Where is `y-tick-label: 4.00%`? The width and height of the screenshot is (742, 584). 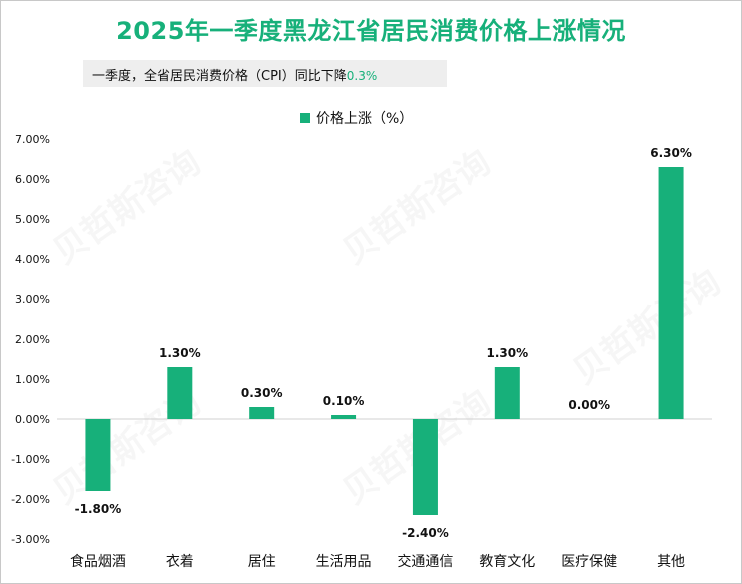 y-tick-label: 4.00% is located at coordinates (32, 259).